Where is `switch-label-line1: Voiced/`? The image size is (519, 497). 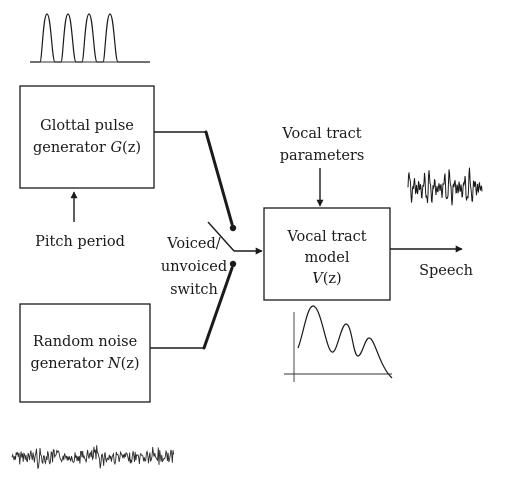
switch-label-line1: Voiced/ is located at coordinates (193, 244).